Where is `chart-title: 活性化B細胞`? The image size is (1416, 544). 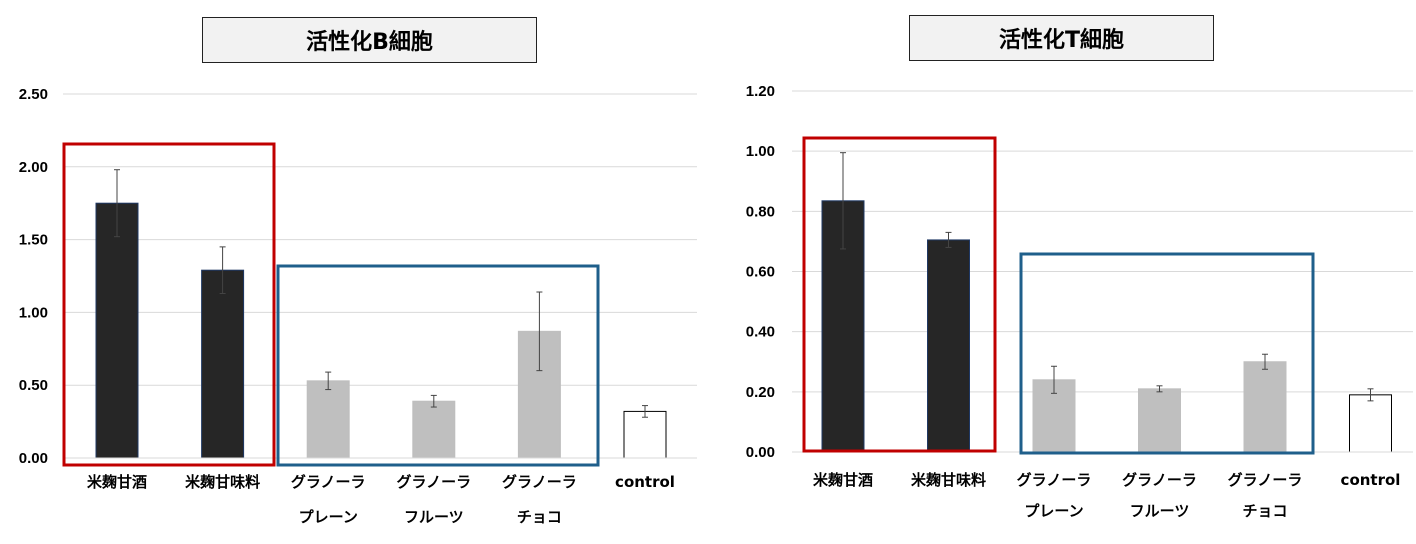
chart-title: 活性化B細胞 is located at coordinates (369, 40).